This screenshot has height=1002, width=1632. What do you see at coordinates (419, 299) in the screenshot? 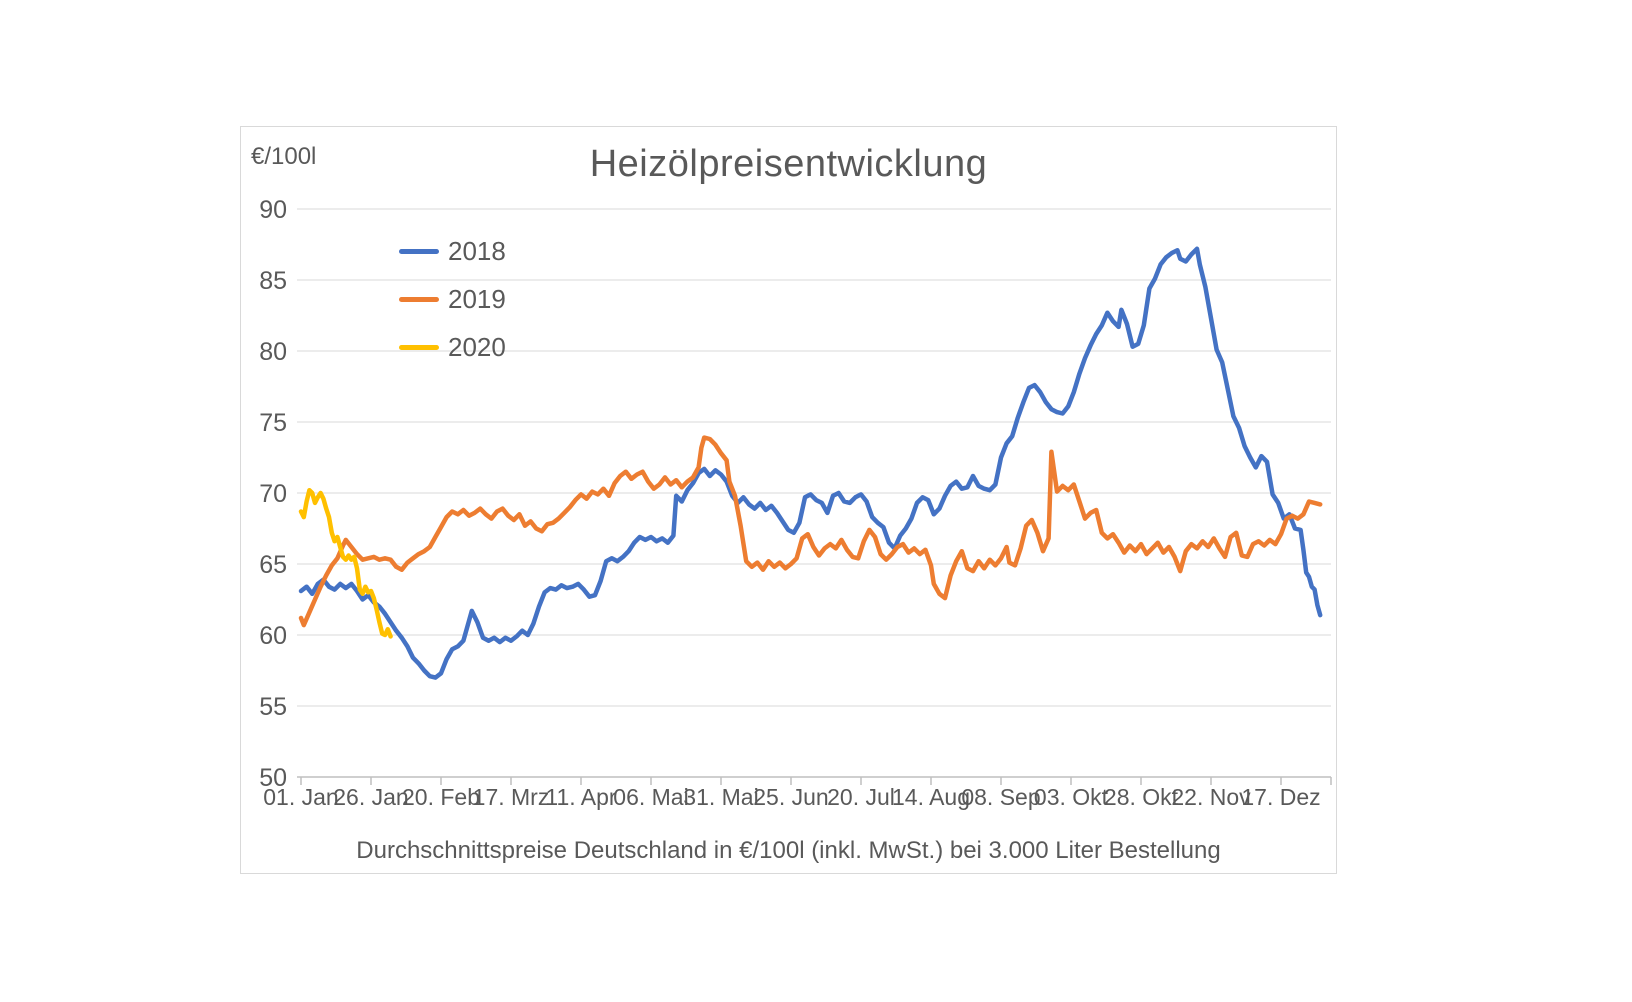
I see `legend-swatch-2019` at bounding box center [419, 299].